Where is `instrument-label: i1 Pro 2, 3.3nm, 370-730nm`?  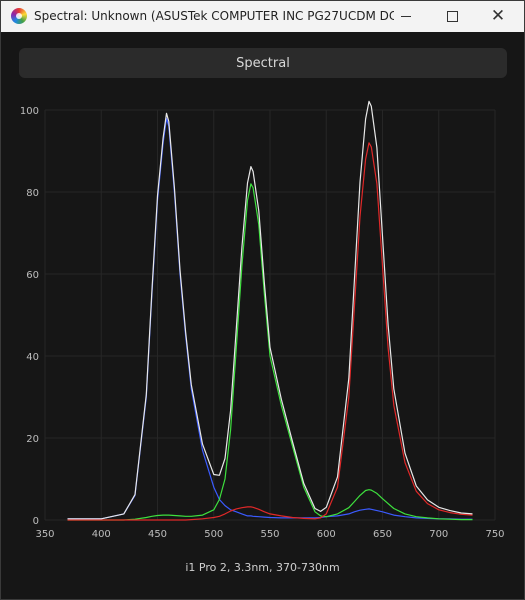
instrument-label: i1 Pro 2, 3.3nm, 370-730nm is located at coordinates (262, 567).